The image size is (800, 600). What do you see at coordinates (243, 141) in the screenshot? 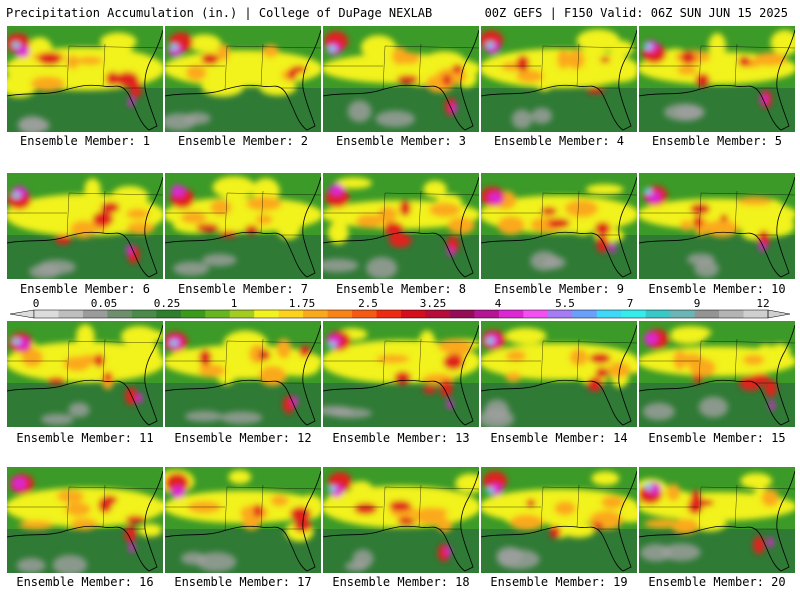
I see `member-caption: Ensemble Member: 2` at bounding box center [243, 141].